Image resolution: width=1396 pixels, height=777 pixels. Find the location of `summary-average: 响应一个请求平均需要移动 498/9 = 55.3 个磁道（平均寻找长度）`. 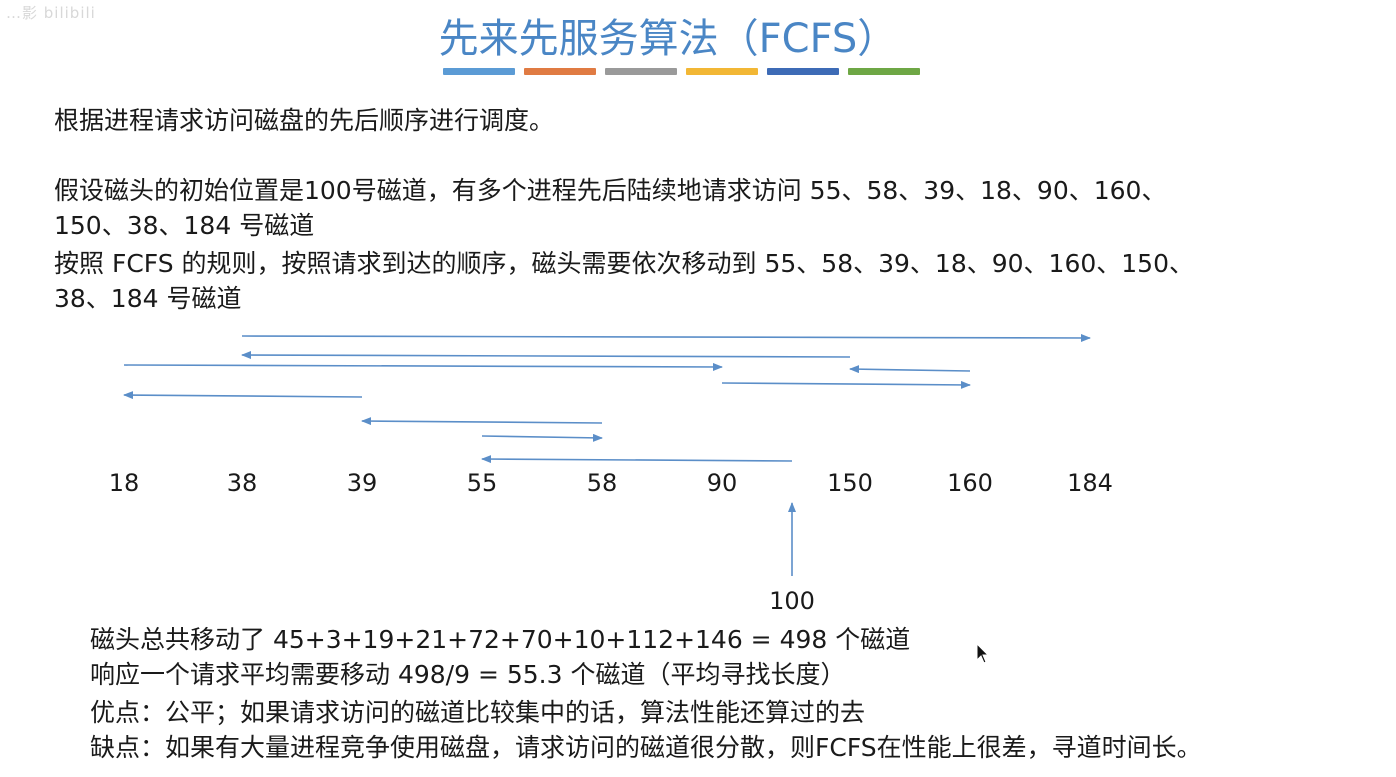

summary-average: 响应一个请求平均需要移动 498/9 = 55.3 个磁道（平均寻找长度） is located at coordinates (468, 674).